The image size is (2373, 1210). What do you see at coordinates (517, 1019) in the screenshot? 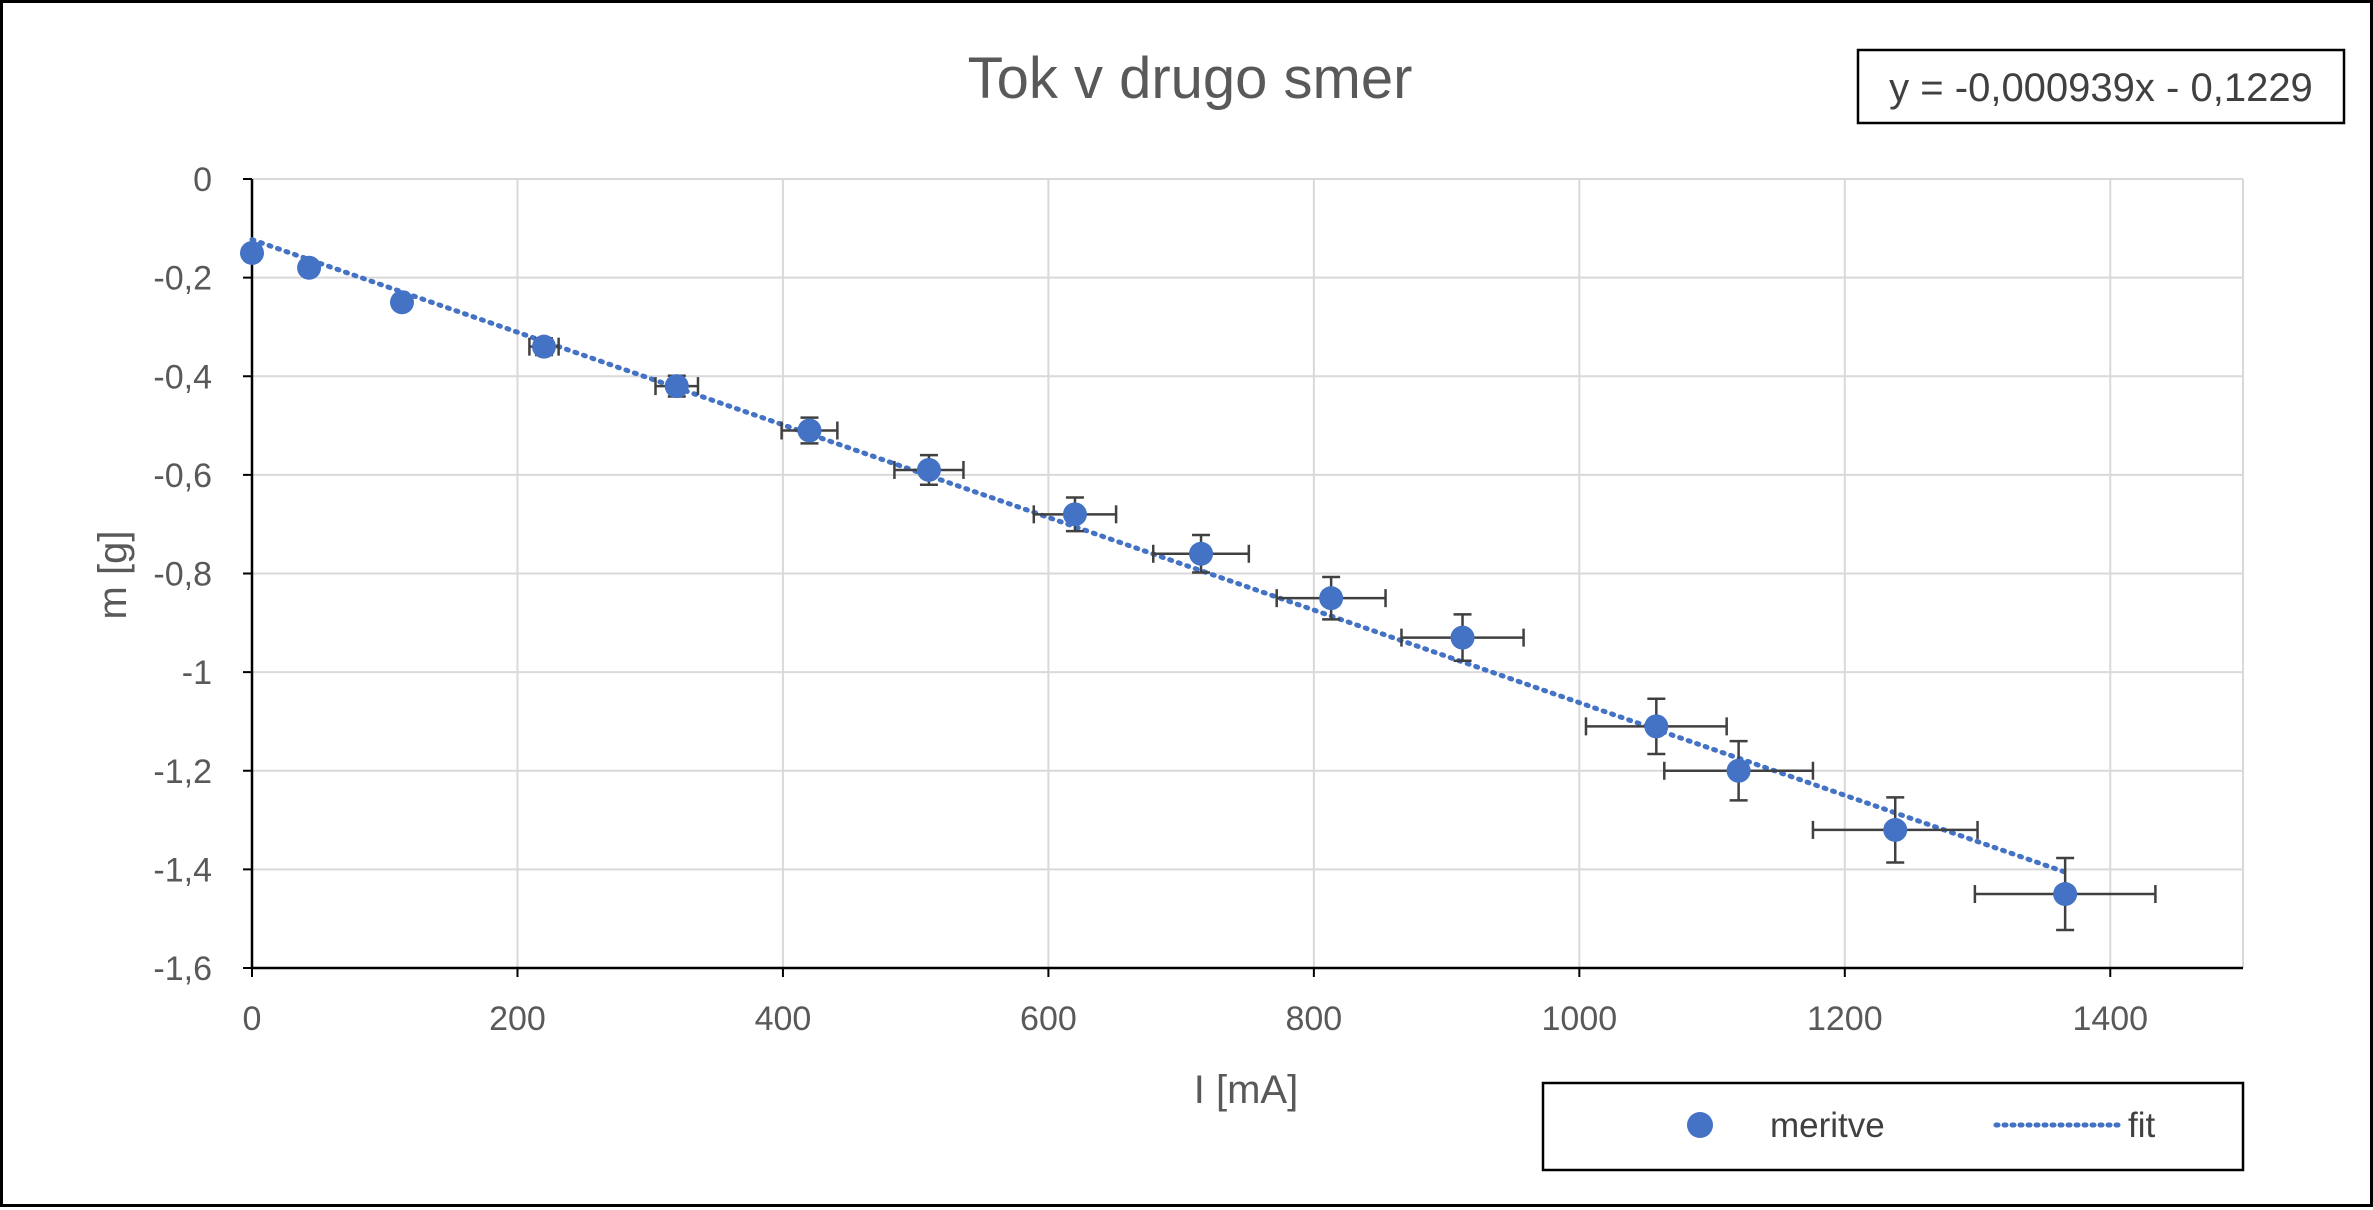
I see `x-tick-label: 200` at bounding box center [517, 1019].